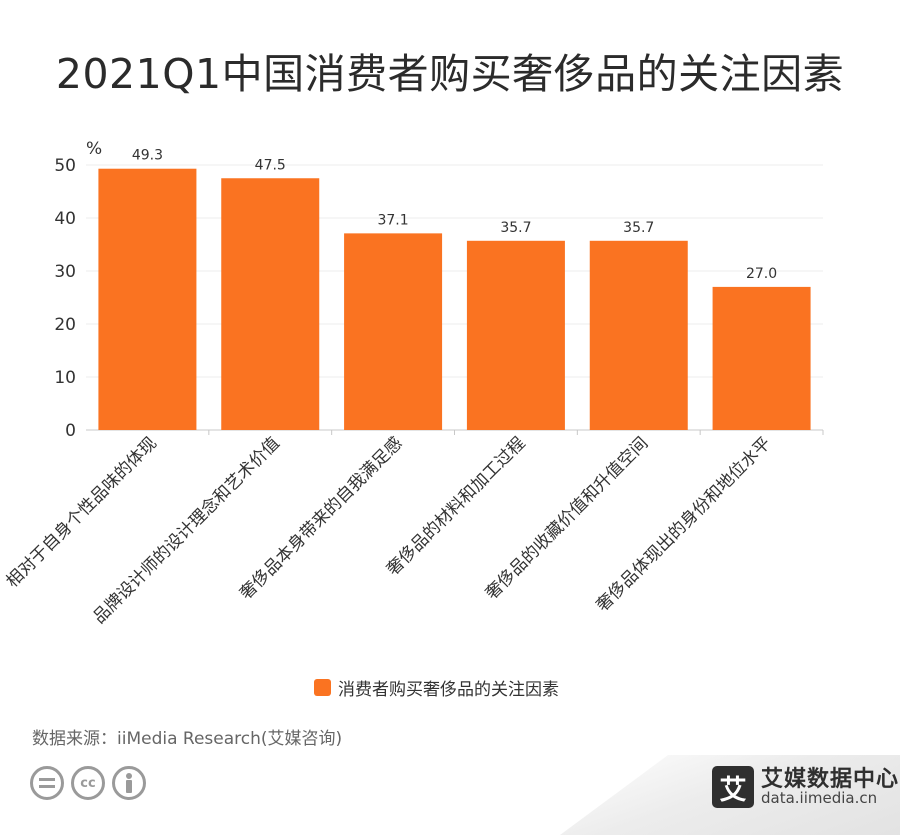 This screenshot has height=835, width=900. I want to click on brand-logo-icon: 艾, so click(733, 787).